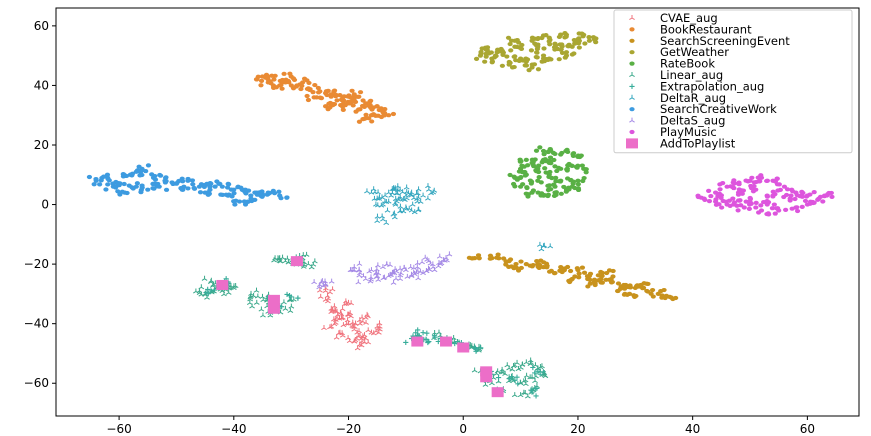 The height and width of the screenshot is (436, 871). What do you see at coordinates (632, 29) in the screenshot?
I see `legend-bookrestaurant-marker` at bounding box center [632, 29].